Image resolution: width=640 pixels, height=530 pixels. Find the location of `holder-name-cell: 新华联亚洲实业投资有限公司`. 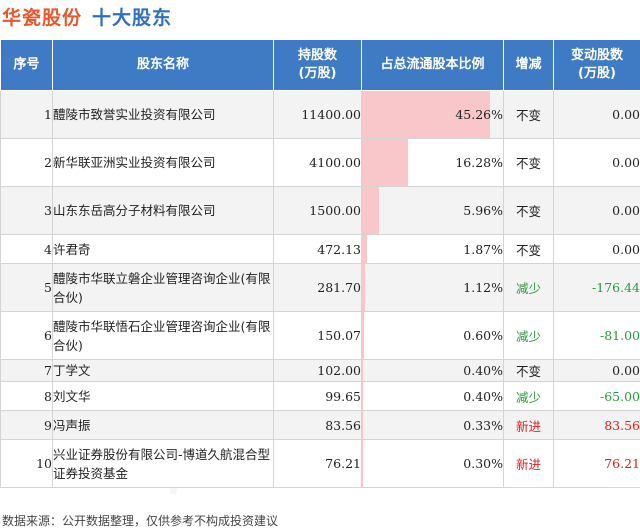

holder-name-cell: 新华联亚洲实业投资有限公司 is located at coordinates (163, 162).